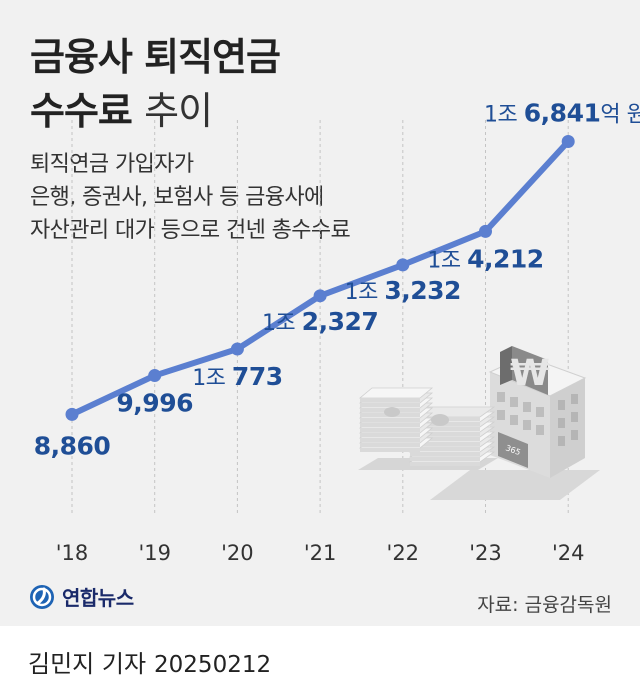 This screenshot has height=696, width=640. What do you see at coordinates (620, 114) in the screenshot?
I see `data-label-unit: 억 원` at bounding box center [620, 114].